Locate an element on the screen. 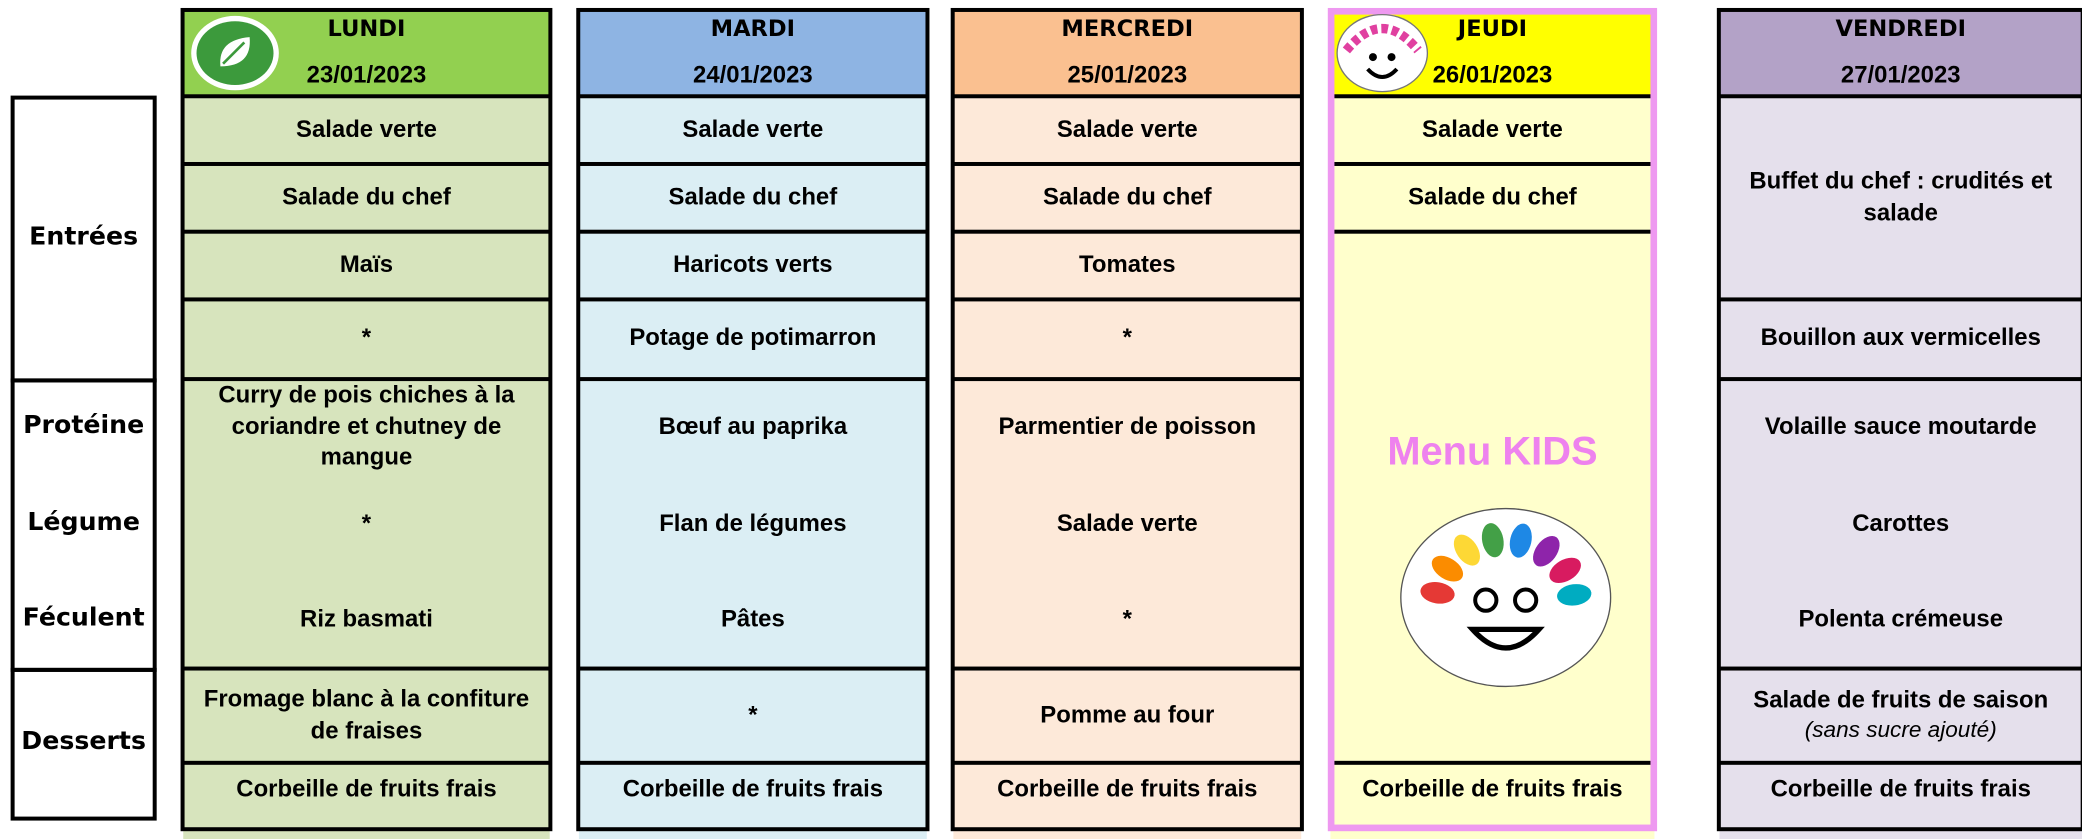 This screenshot has height=839, width=2082. menu-item: Parmentier de poisson is located at coordinates (1127, 426).